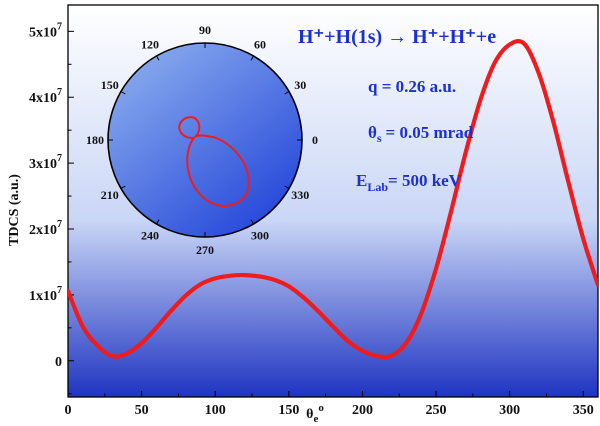 Image resolution: width=600 pixels, height=426 pixels. I want to click on scattering-angle-label: θs = 0.05 mrad, so click(421, 134).